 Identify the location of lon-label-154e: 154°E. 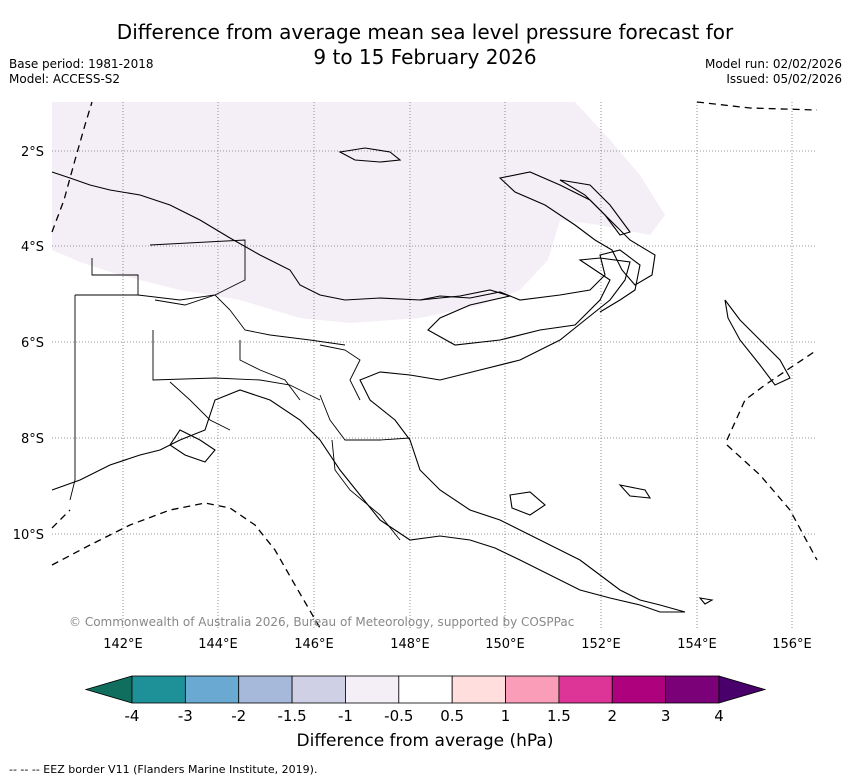
(697, 644).